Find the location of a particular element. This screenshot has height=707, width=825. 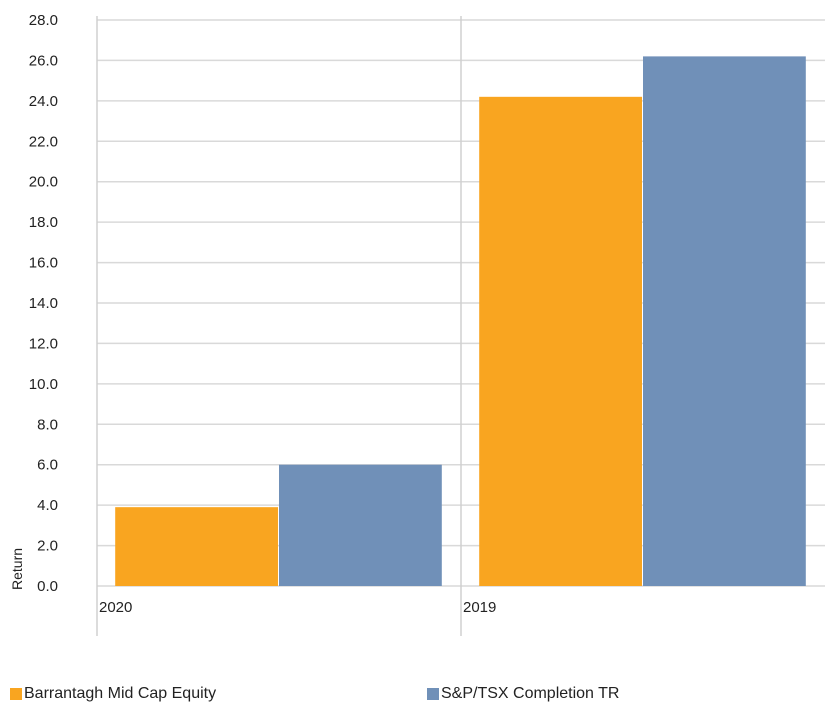

legend-label-series-2: S&P/TSX Completion TR is located at coordinates (530, 693).